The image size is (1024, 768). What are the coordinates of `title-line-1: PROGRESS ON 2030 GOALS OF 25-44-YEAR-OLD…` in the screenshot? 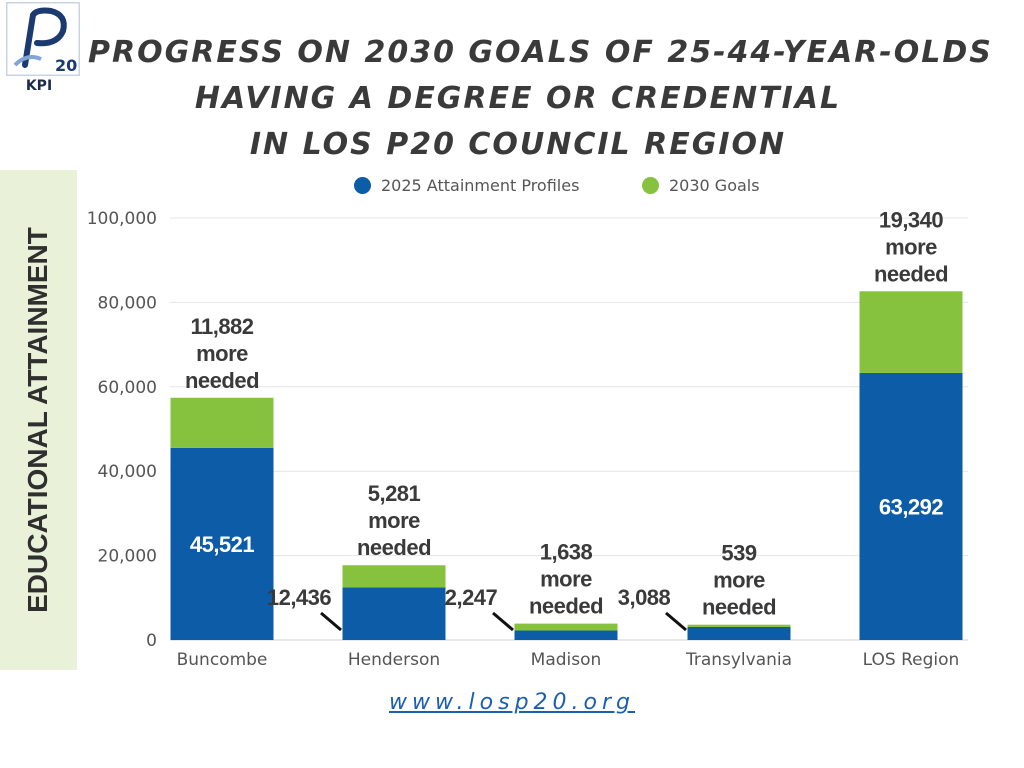 It's located at (540, 52).